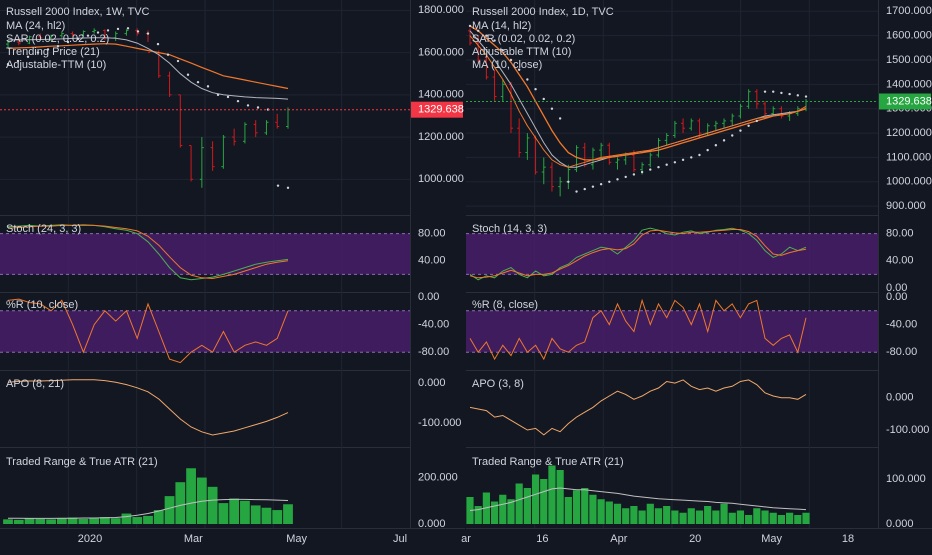 The image size is (932, 555). I want to click on ma-line, so click(148, 66).